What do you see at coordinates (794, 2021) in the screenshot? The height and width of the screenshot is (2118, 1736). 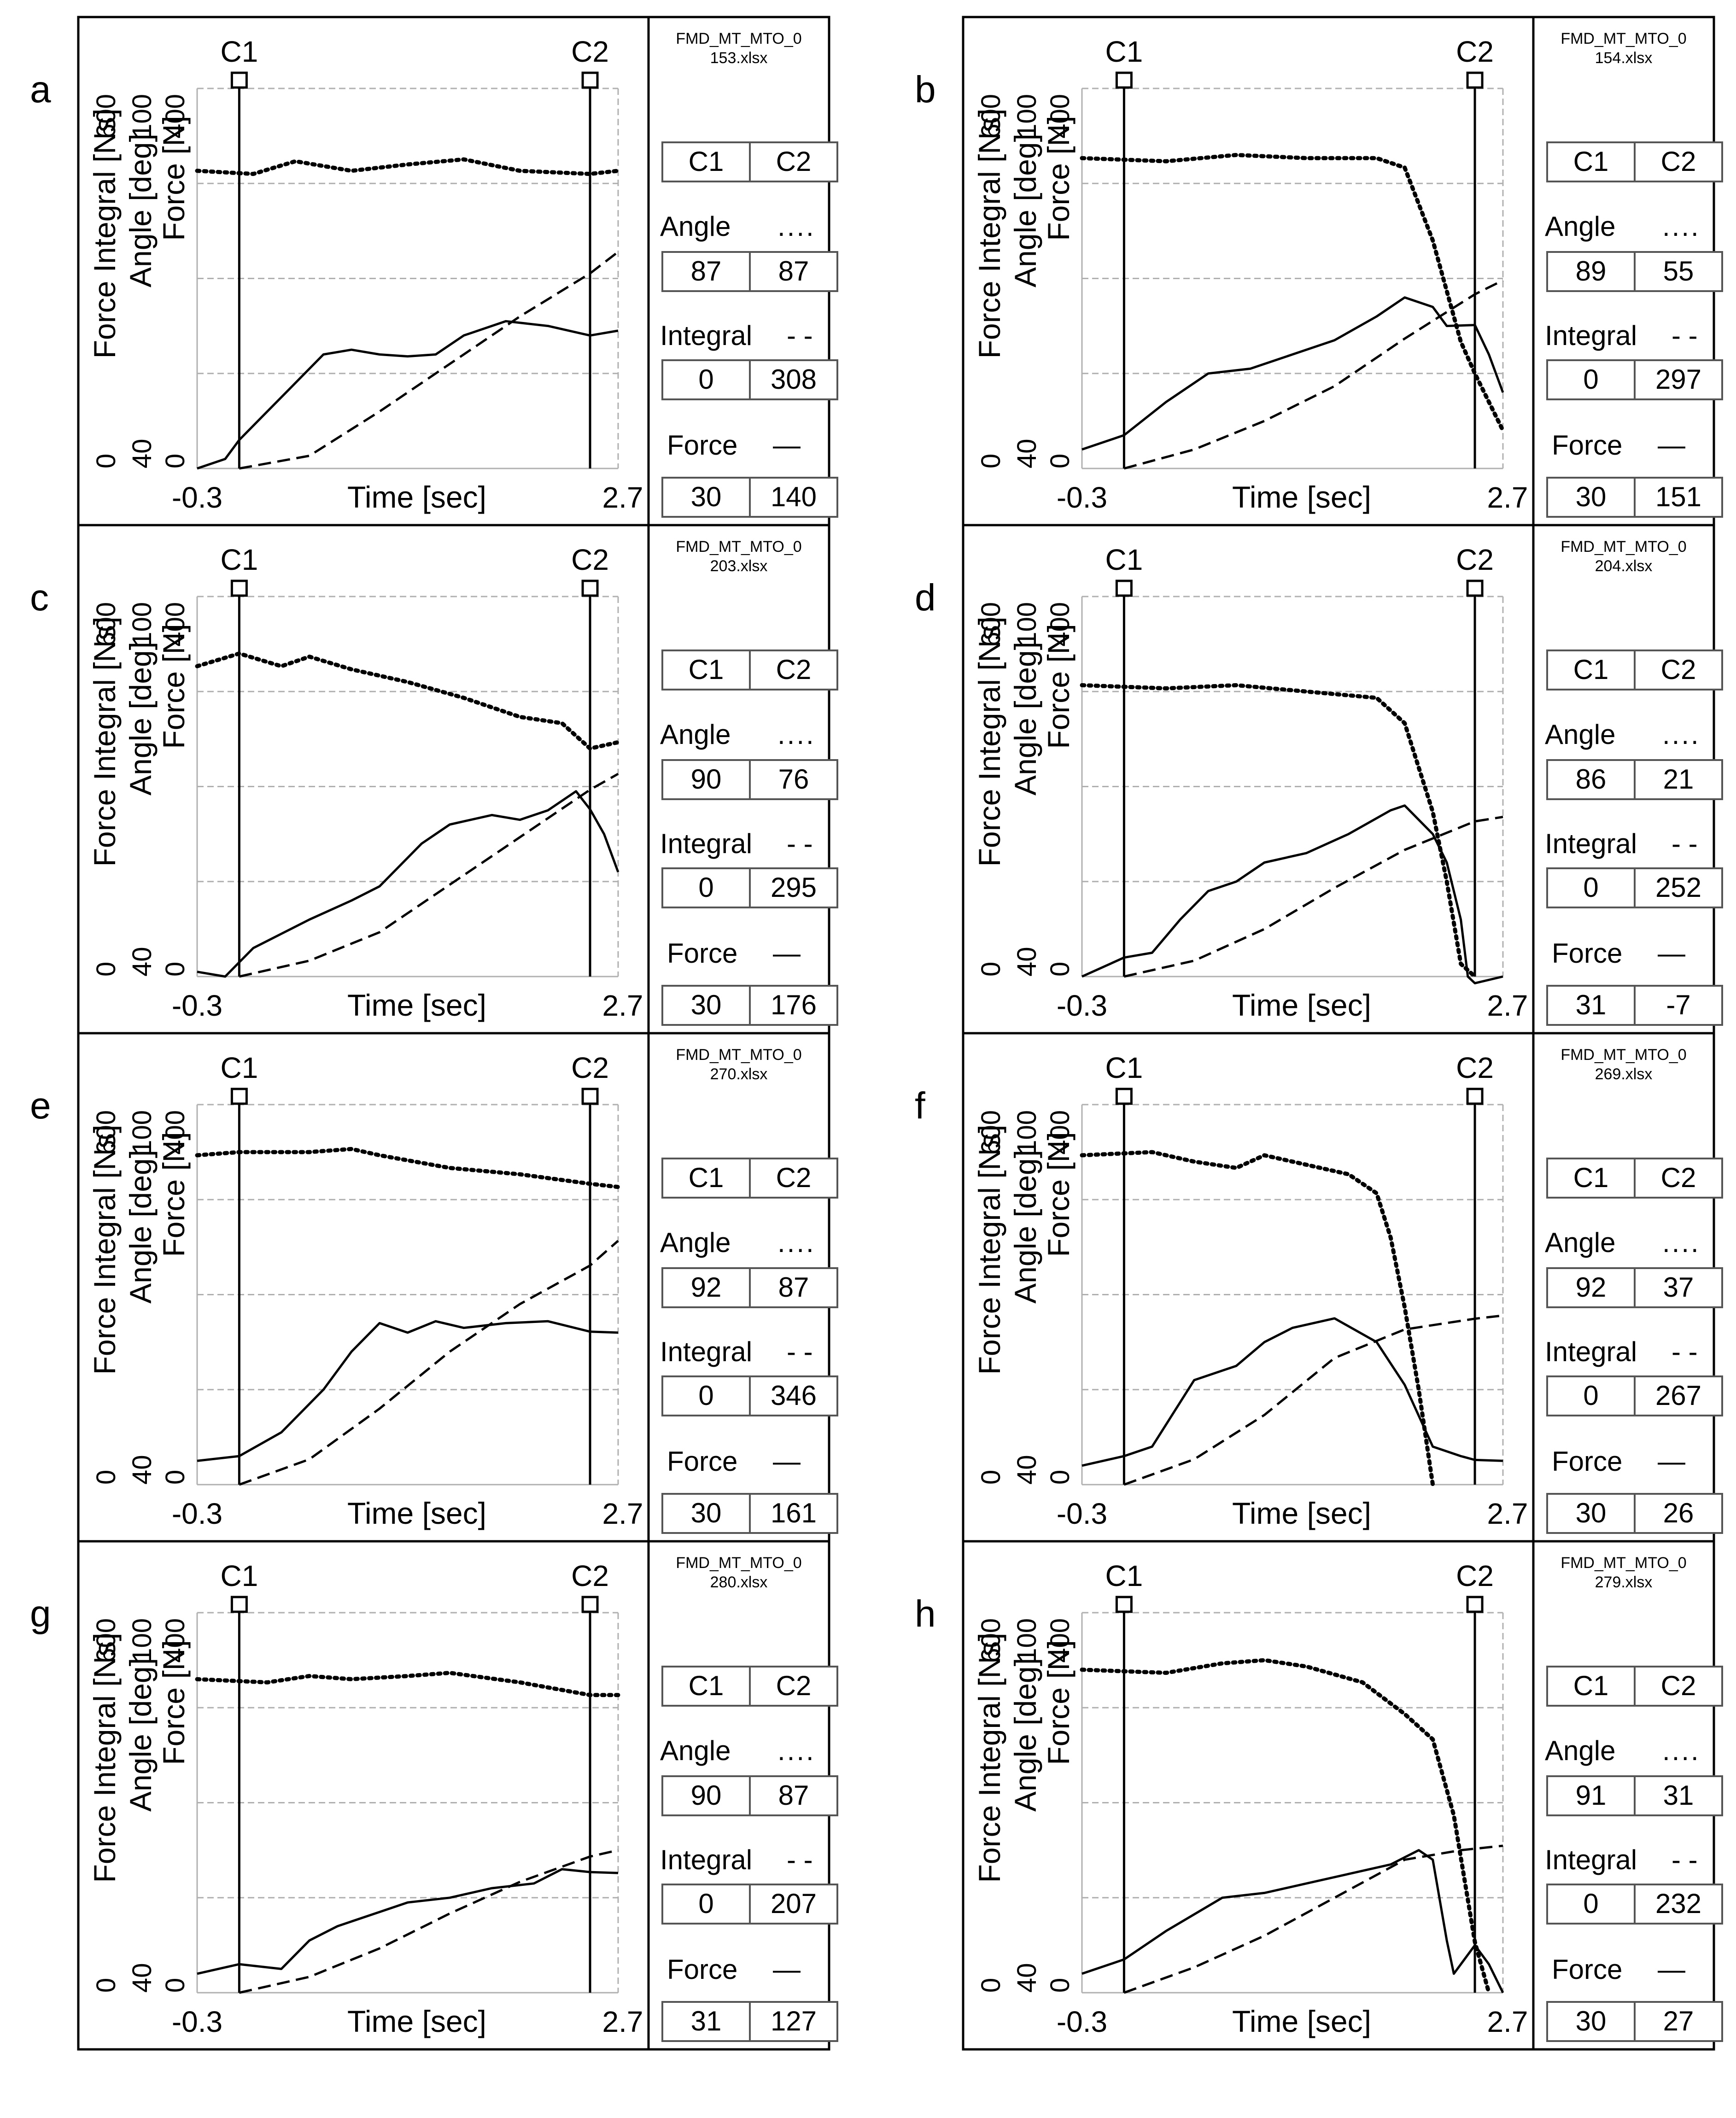 I see `force-values-c2-value: 127` at bounding box center [794, 2021].